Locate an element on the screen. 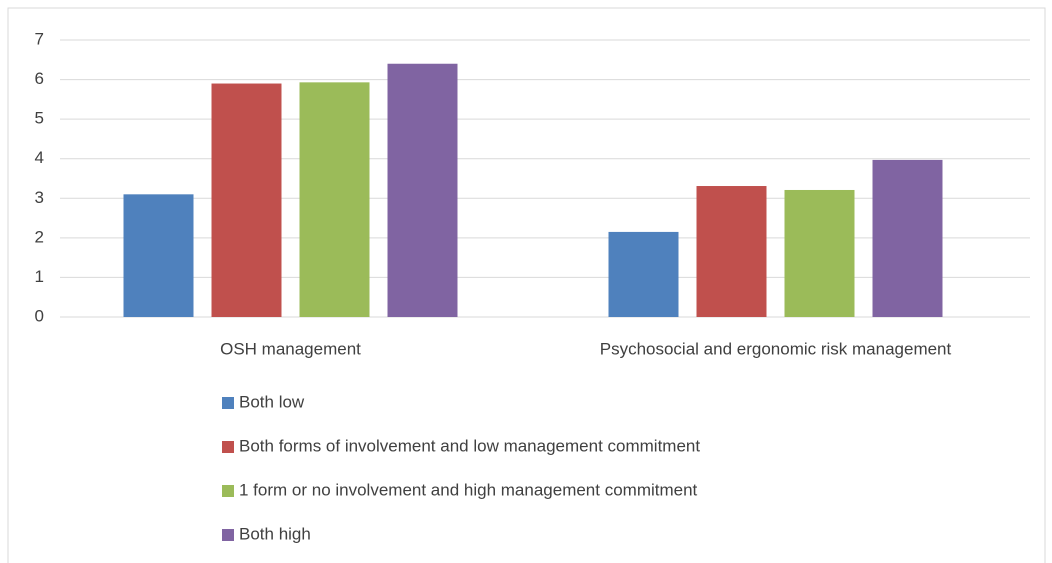  y-tick-label: 3 is located at coordinates (39, 197).